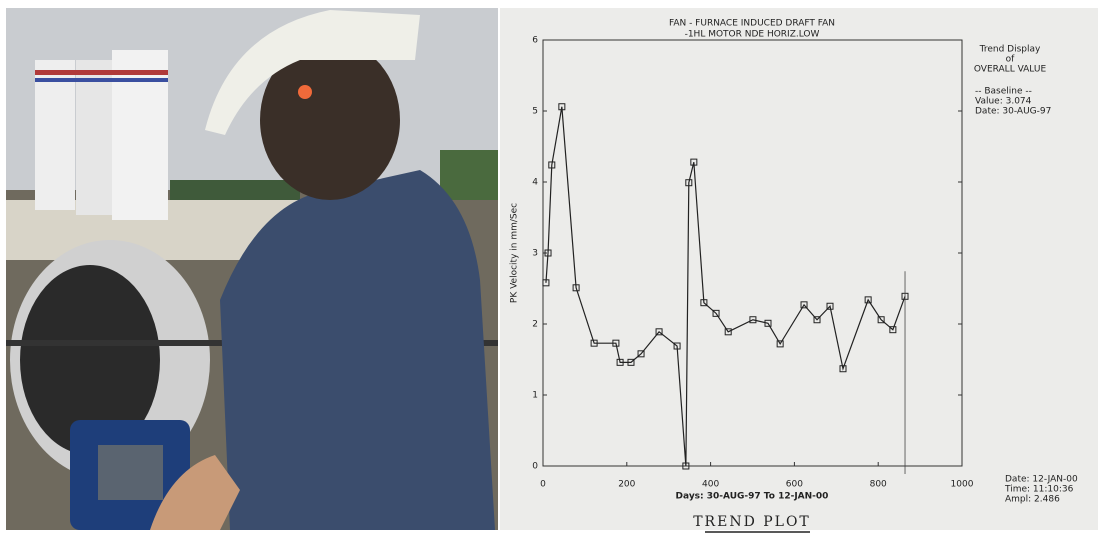 This screenshot has width=1100, height=540. I want to click on footer-note: Ampl: 2.486, so click(1032, 500).